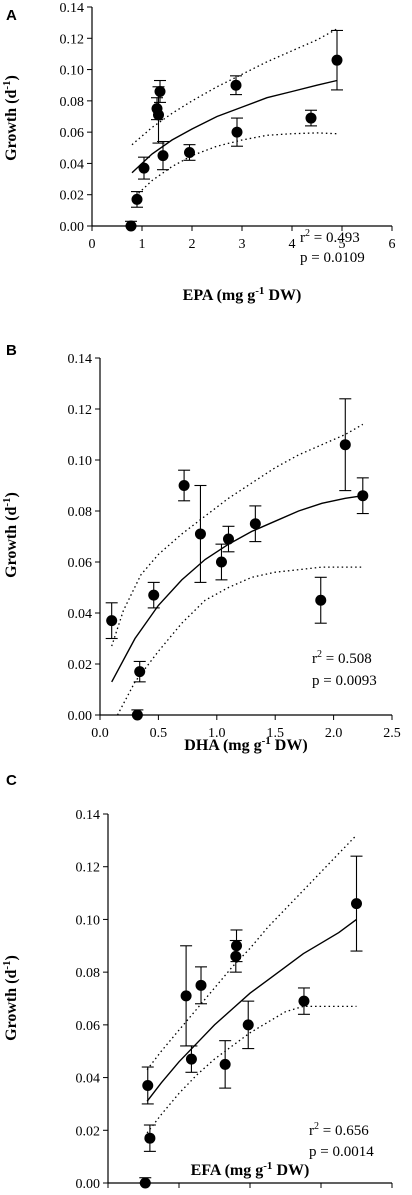 The image size is (412, 1195). I want to click on r-squared-label: r2 = 0.656, so click(339, 1130).